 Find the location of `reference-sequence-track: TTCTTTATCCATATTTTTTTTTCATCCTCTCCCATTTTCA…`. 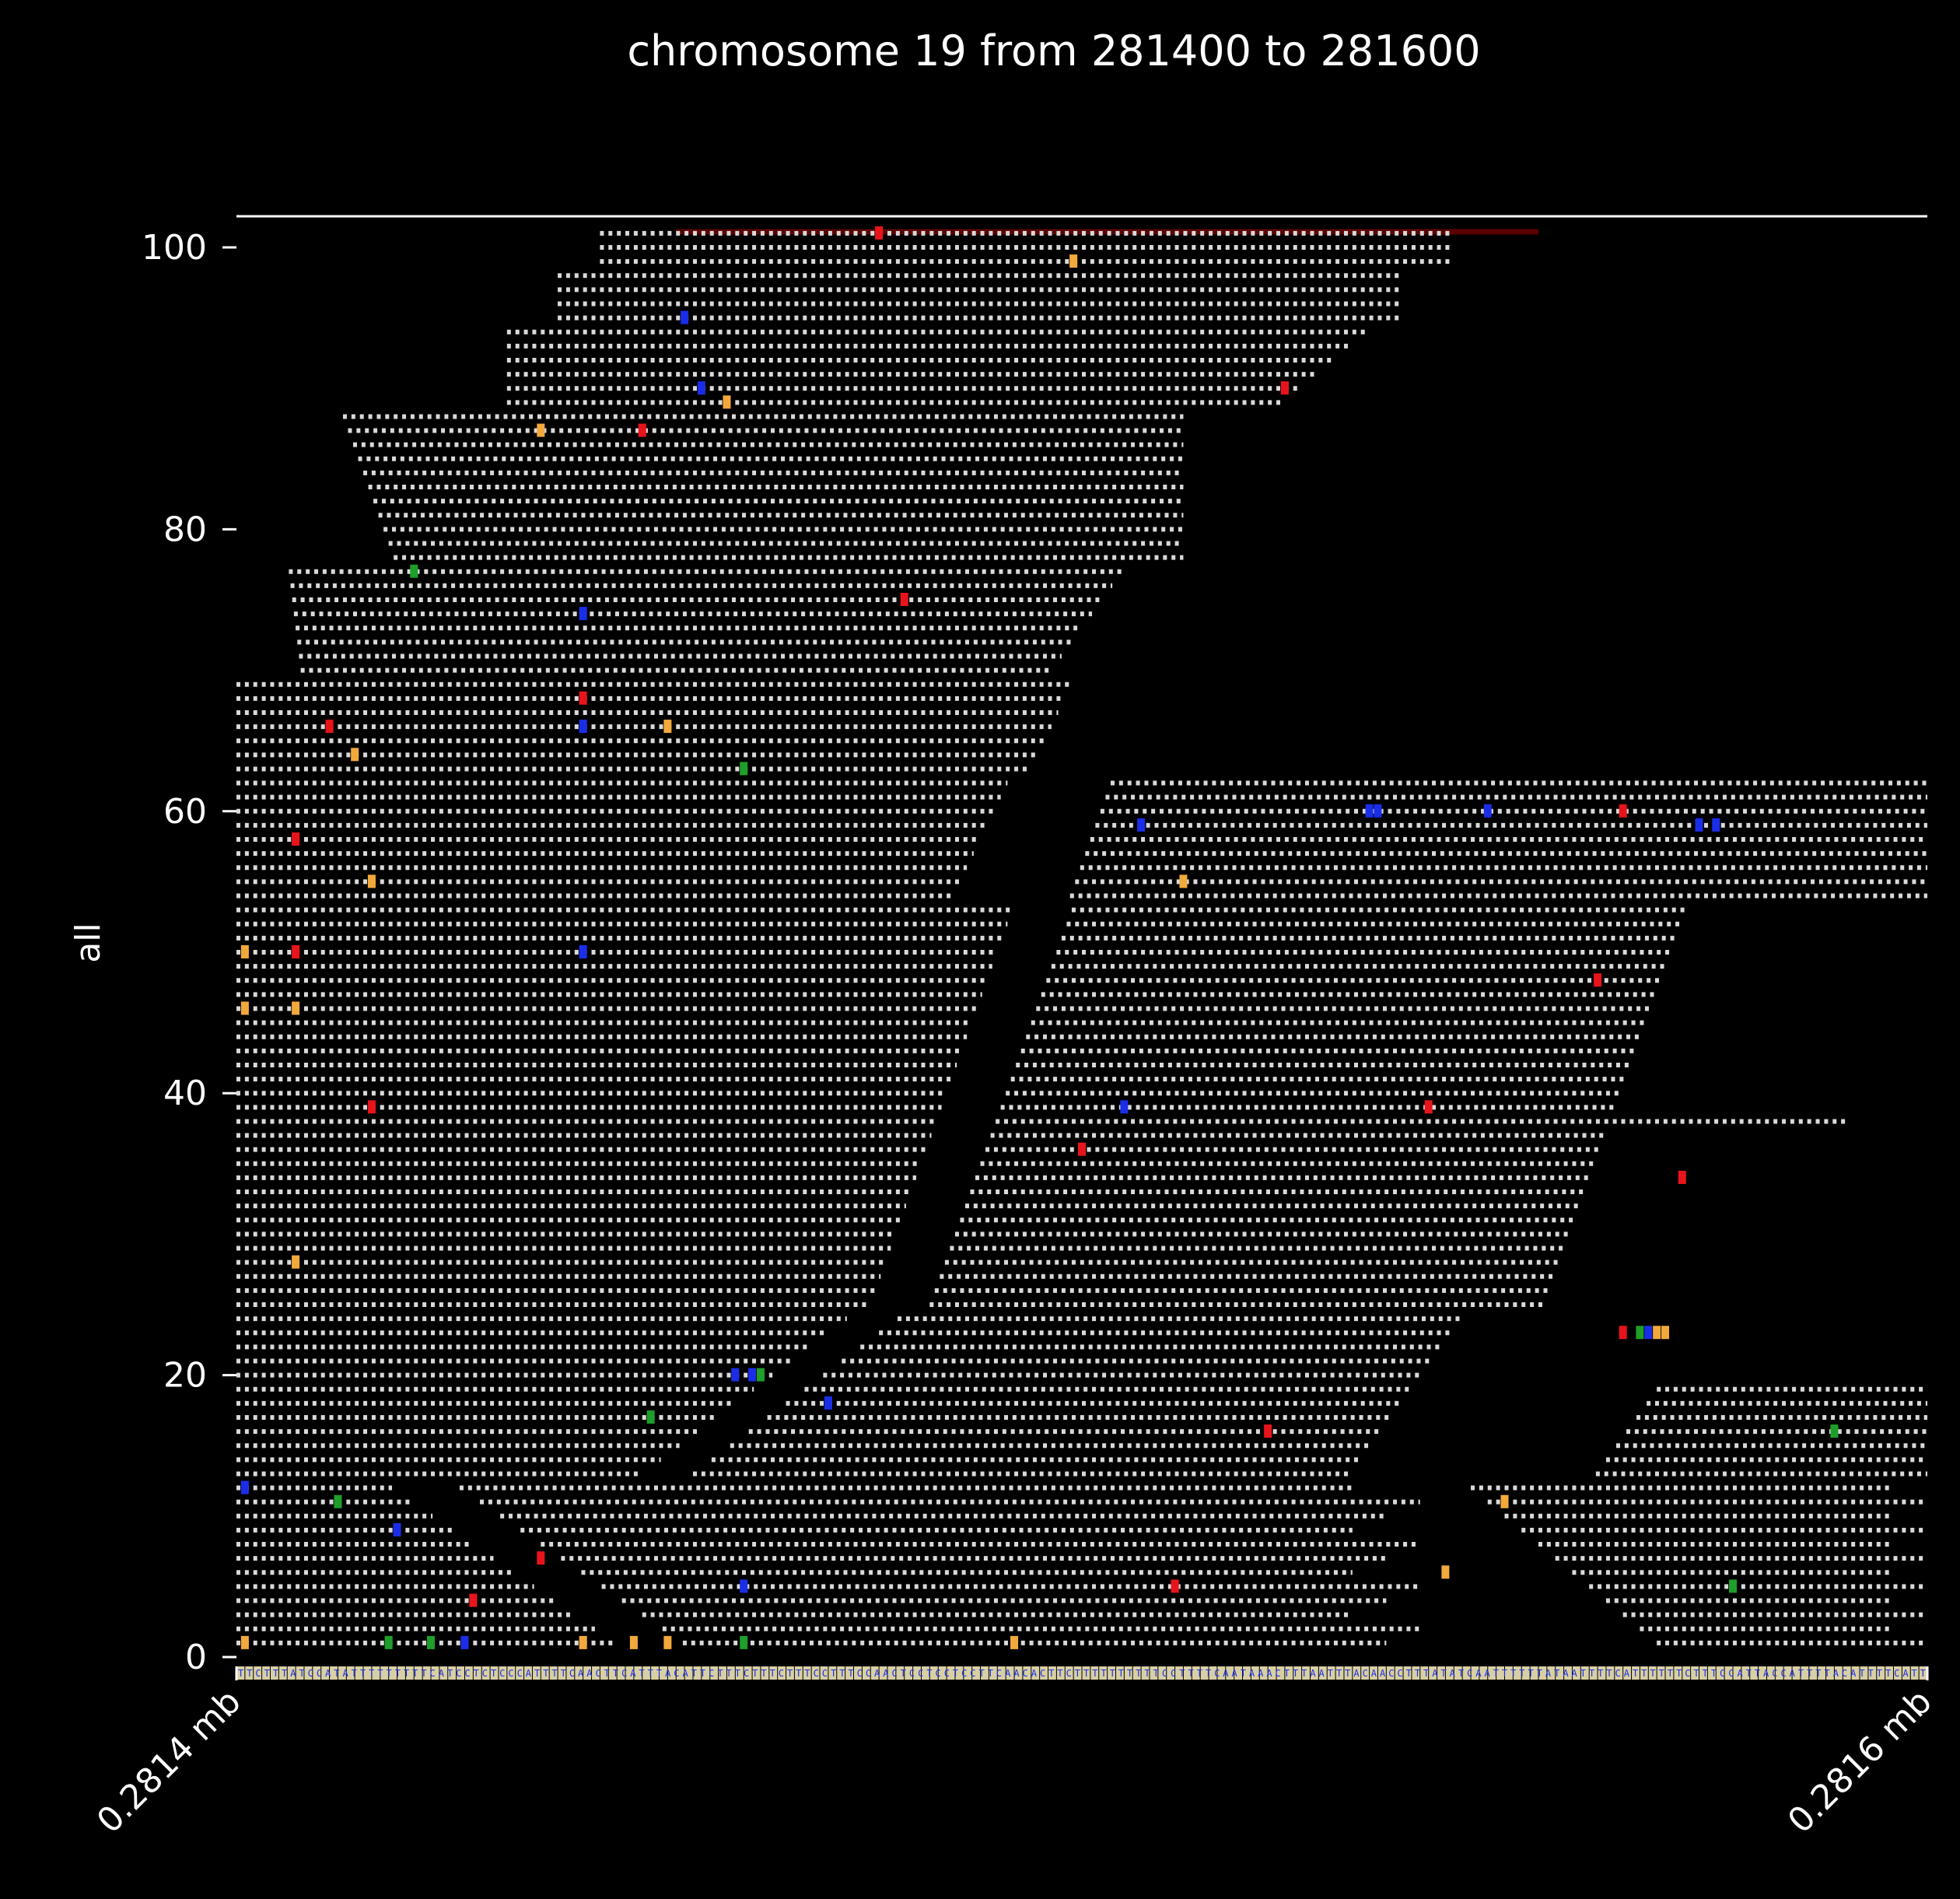

reference-sequence-track: TTCTTTATCCATATTTTTTTTTCATCCTCTCCCATTTTCA… is located at coordinates (1081, 1673).